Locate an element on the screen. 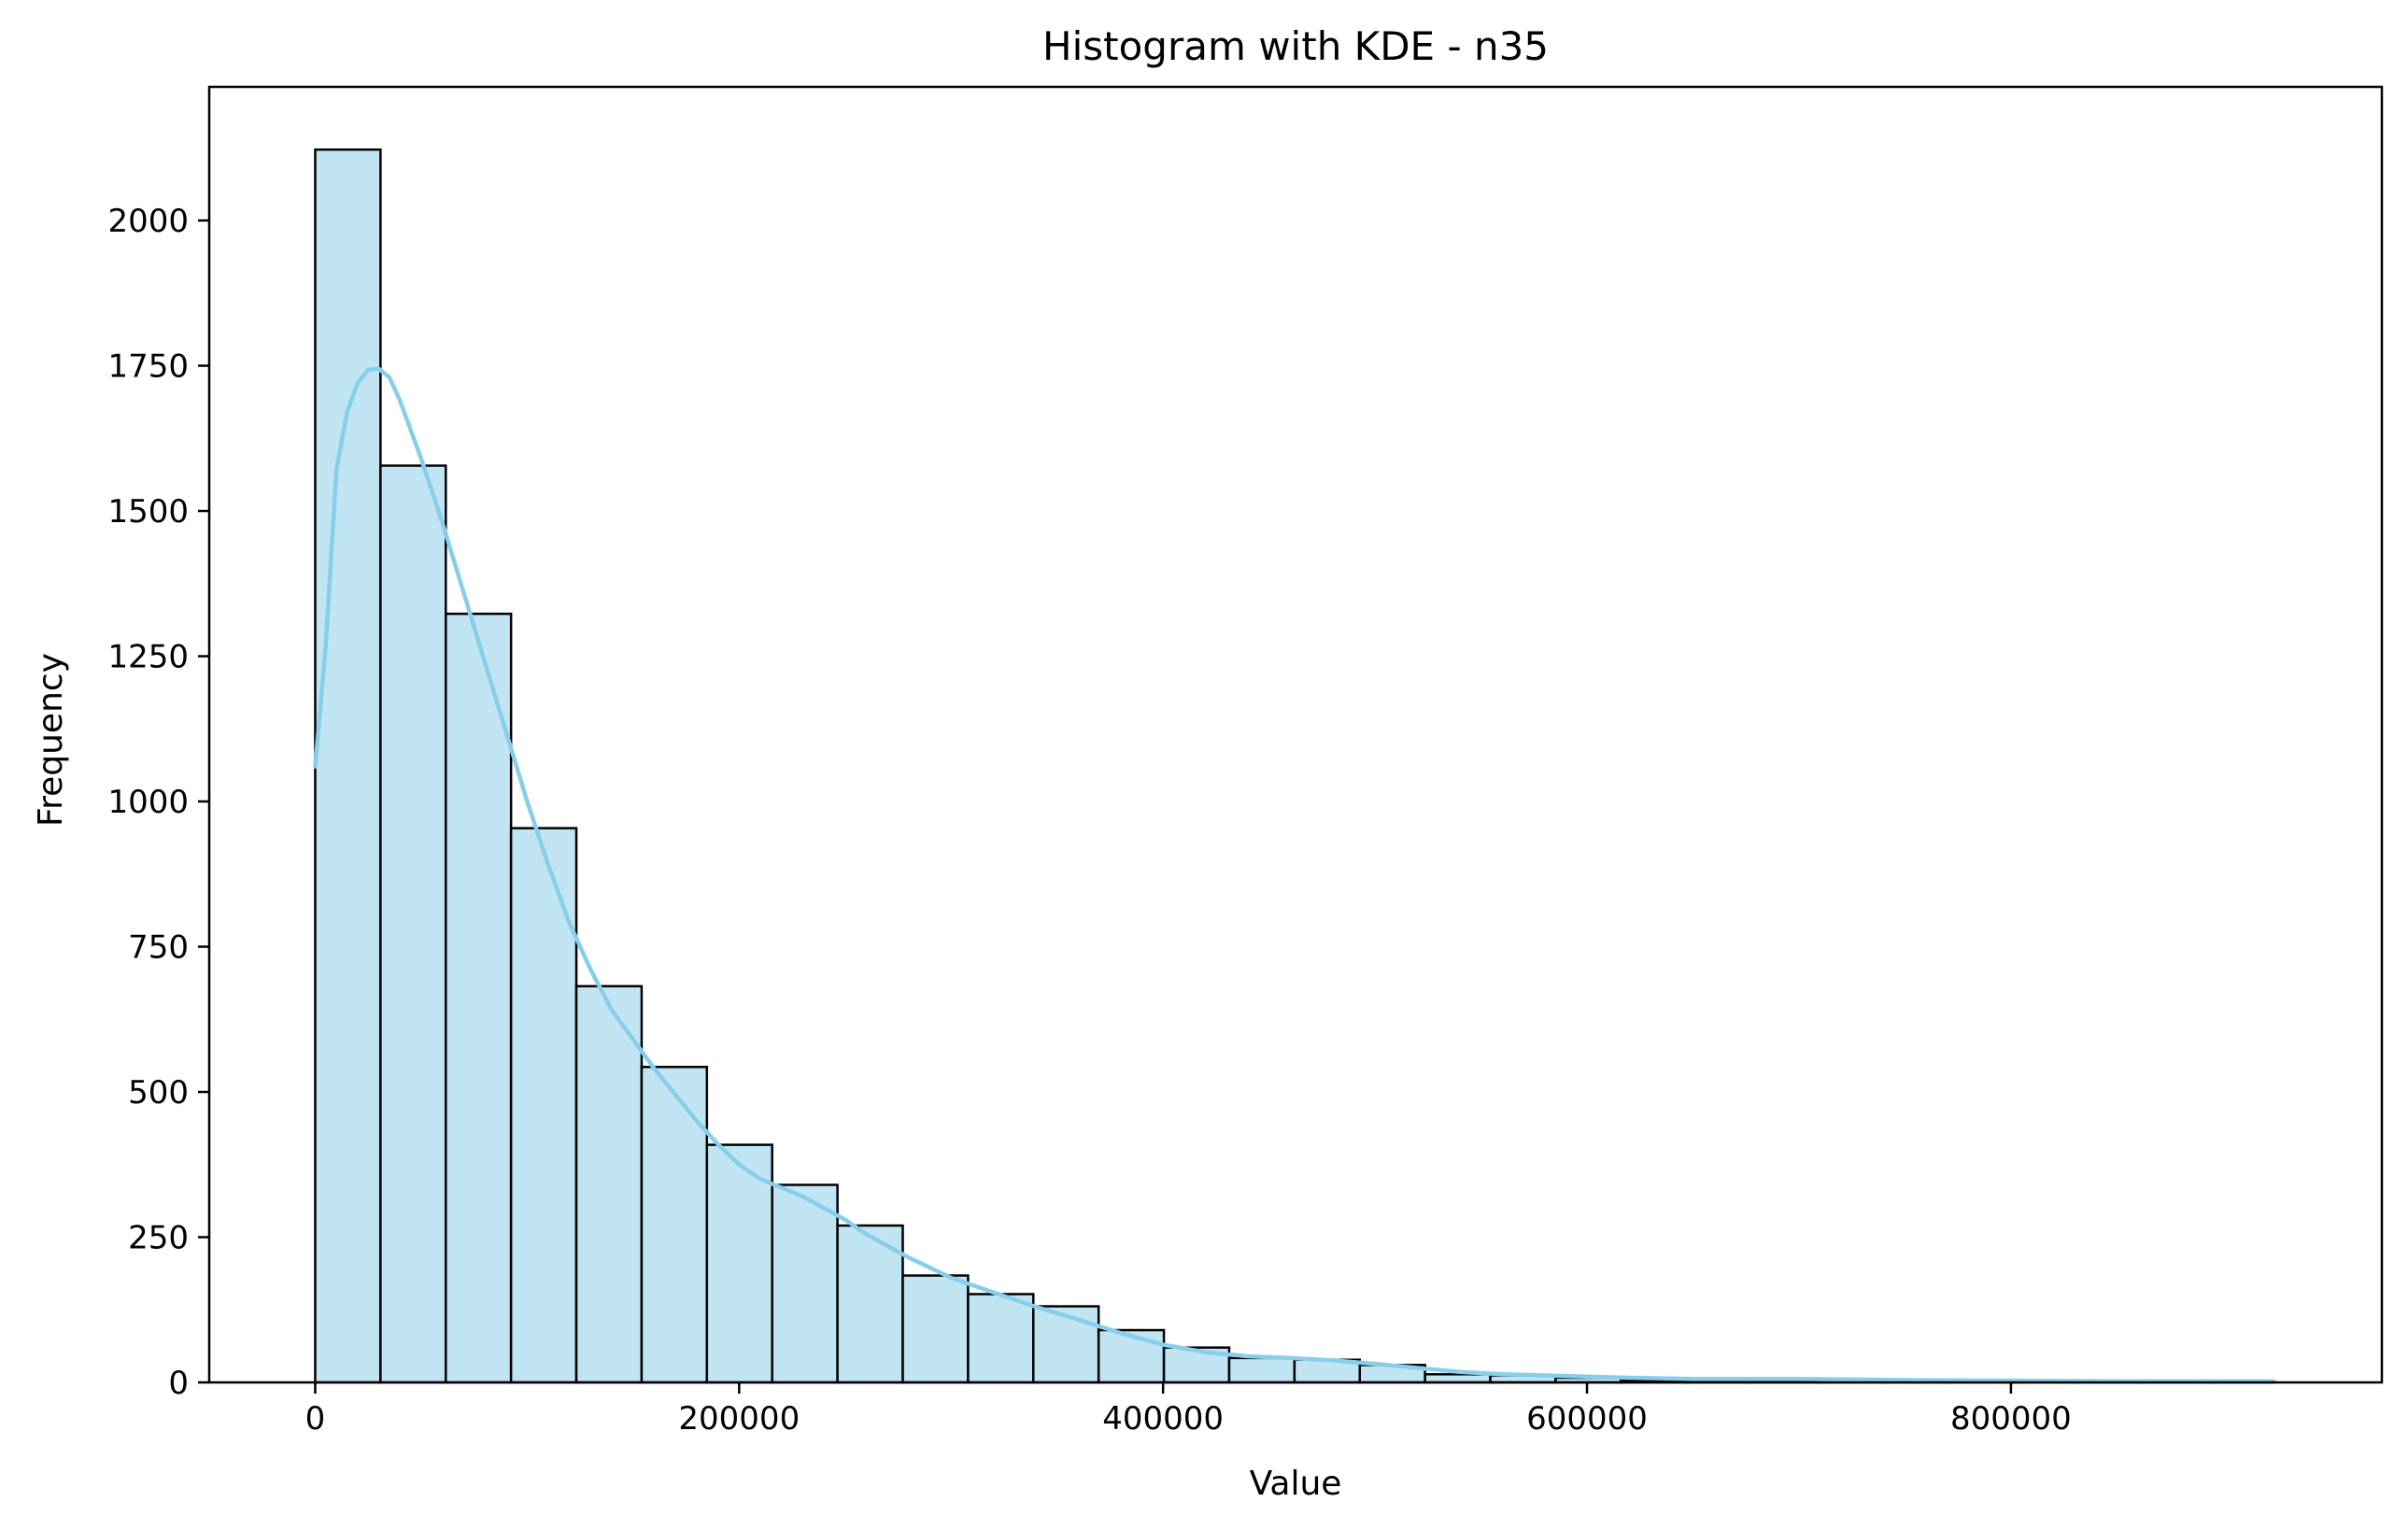  y-axis-label: Frequency is located at coordinates (51, 740).